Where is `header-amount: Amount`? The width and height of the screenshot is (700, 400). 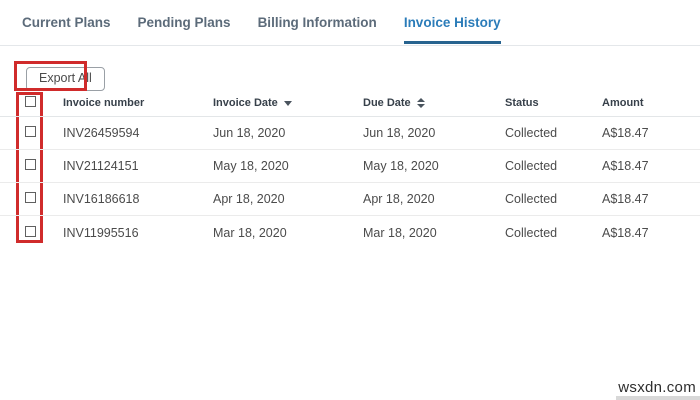
header-amount: Amount is located at coordinates (623, 103).